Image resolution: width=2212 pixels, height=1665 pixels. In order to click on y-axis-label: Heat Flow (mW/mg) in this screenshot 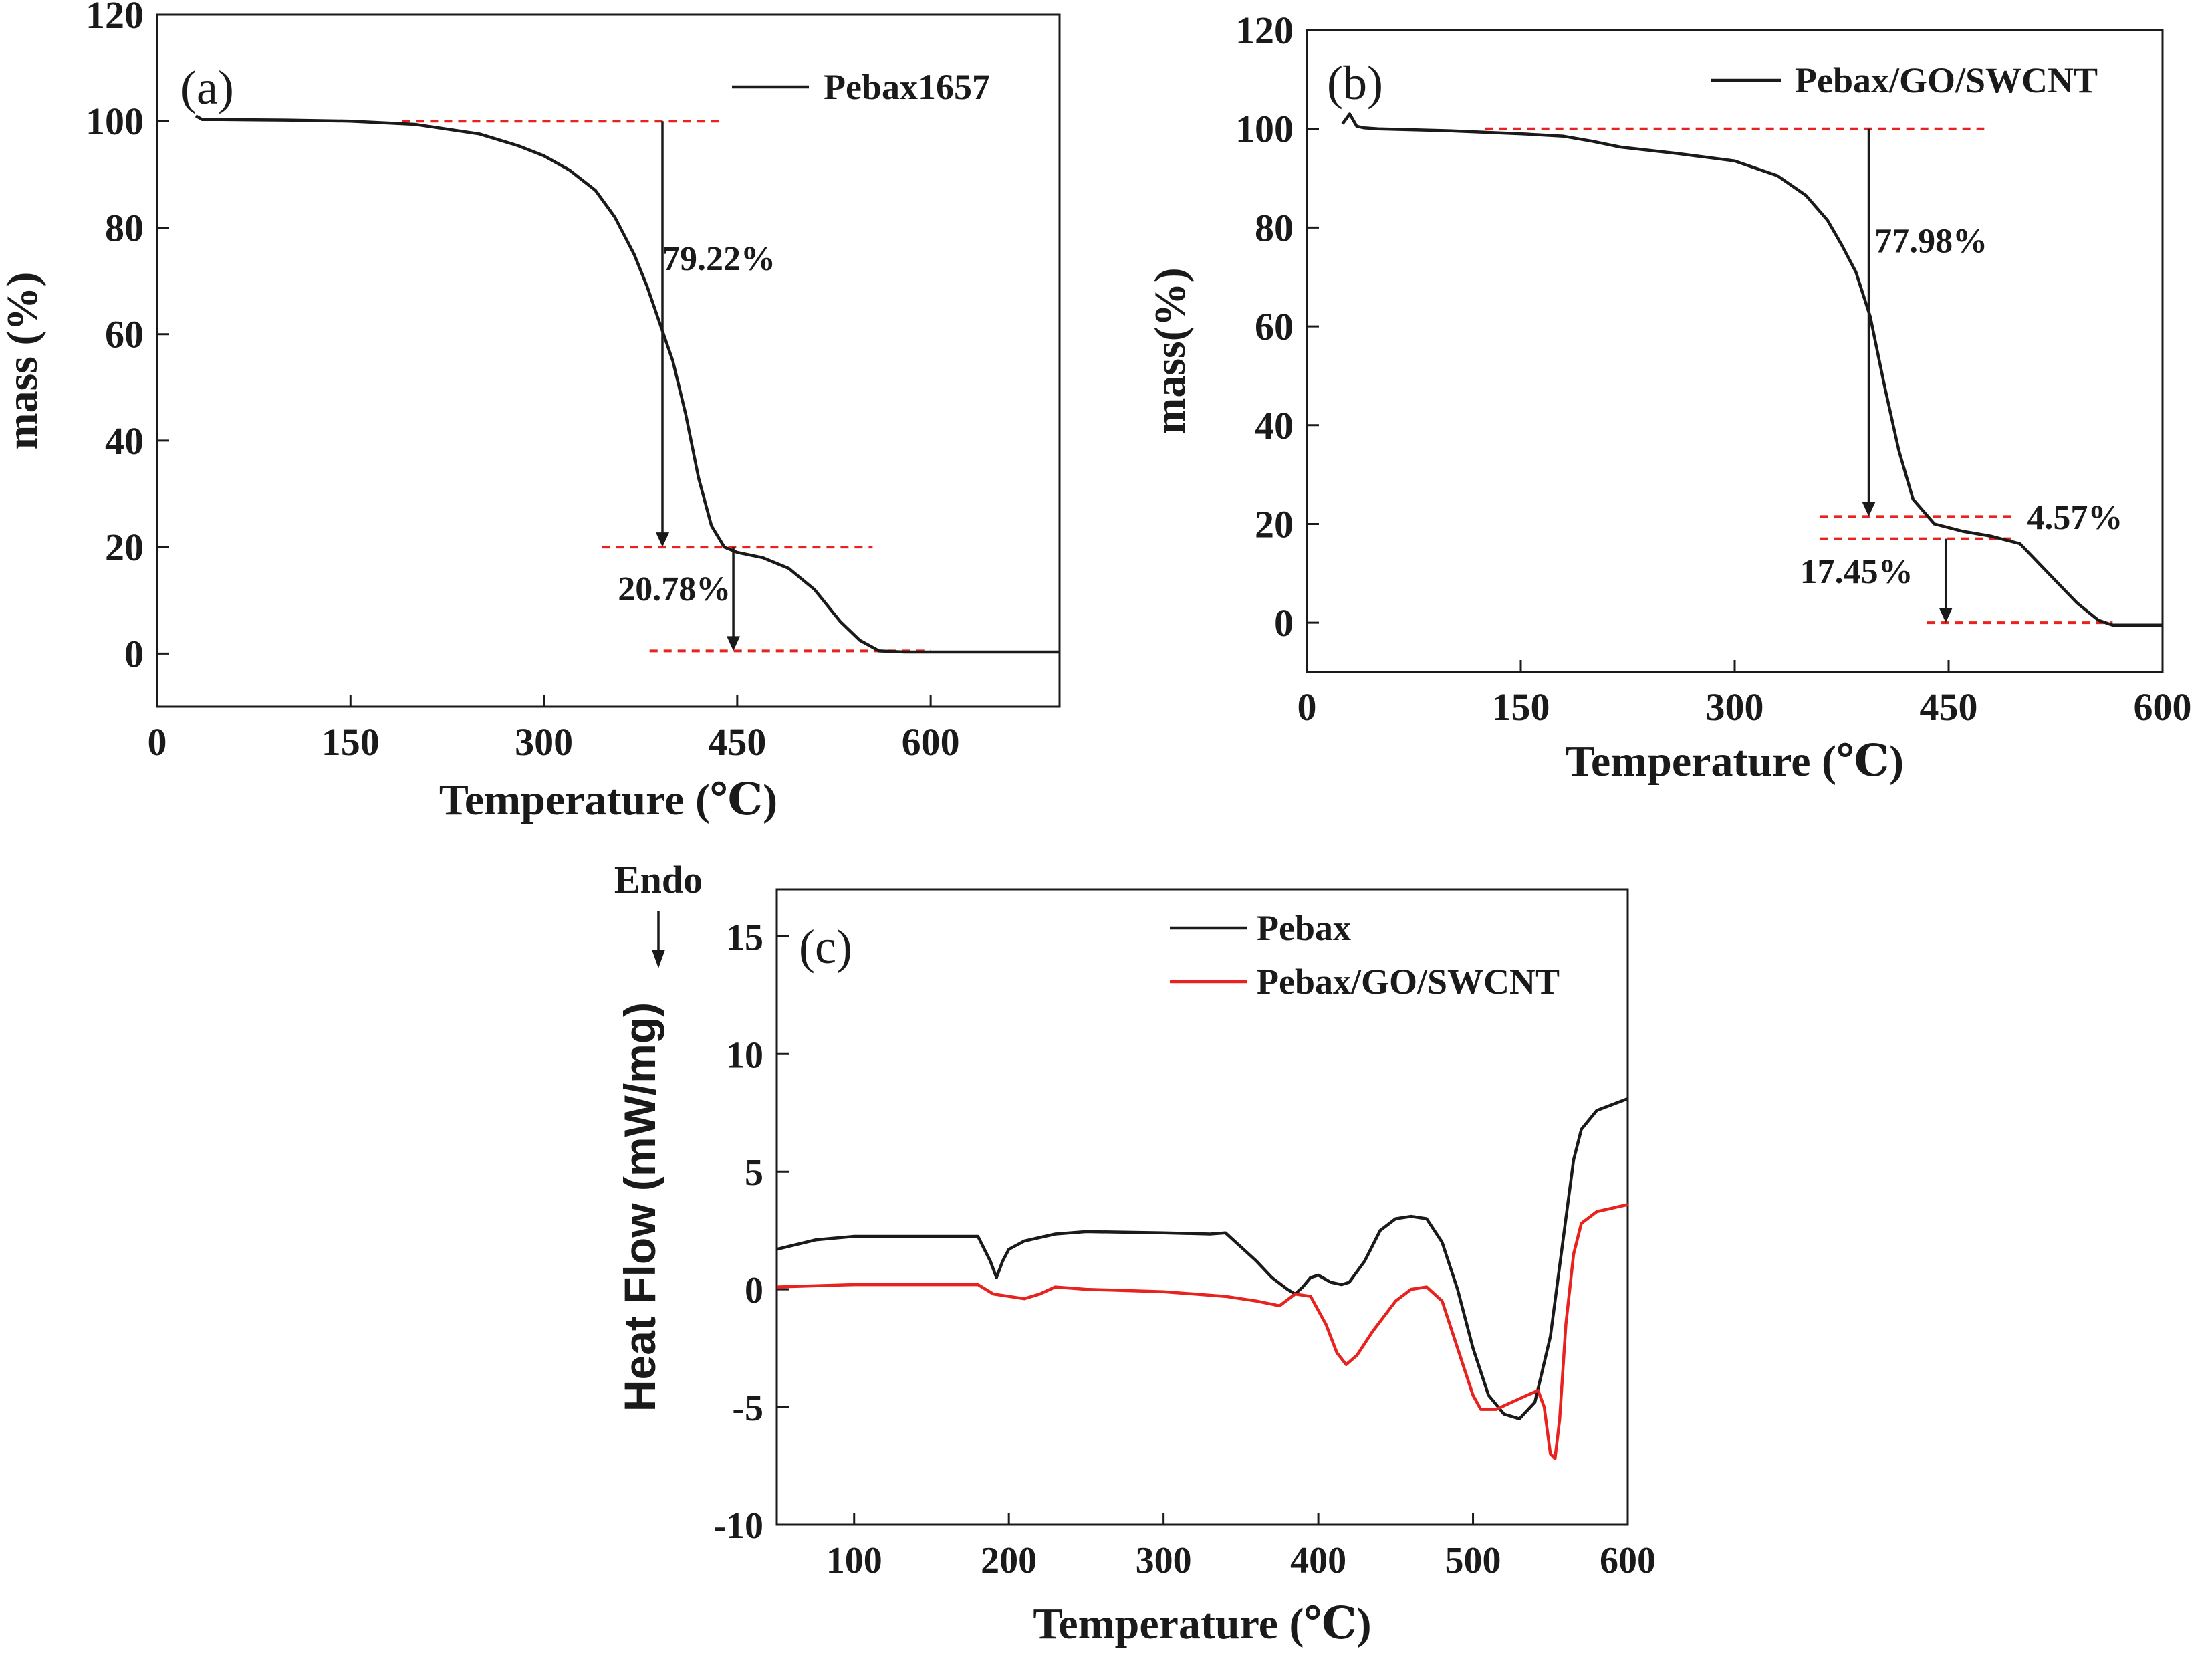, I will do `click(639, 1207)`.